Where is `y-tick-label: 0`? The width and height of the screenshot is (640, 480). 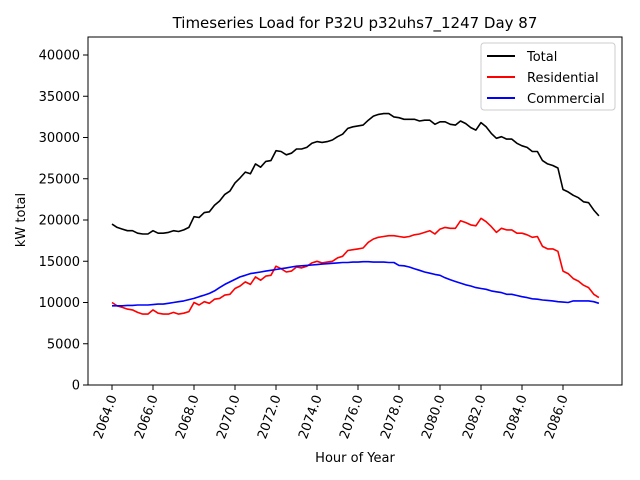
y-tick-label: 0 is located at coordinates (76, 386).